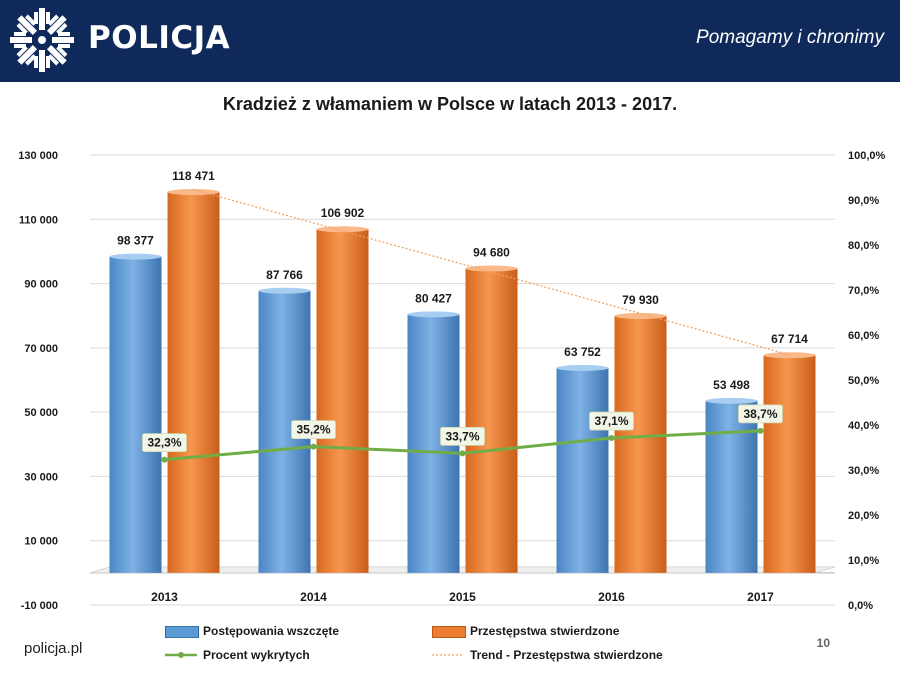 This screenshot has height=675, width=900. I want to click on header-bar: POLICJA Pomagamy i chronimy, so click(450, 41).